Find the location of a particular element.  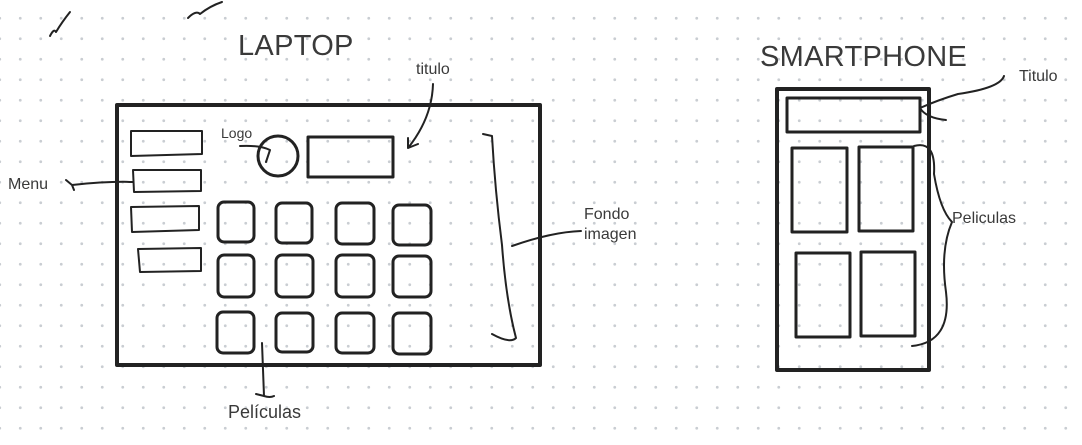

laptop-fondo-label-2: imagen is located at coordinates (610, 234).